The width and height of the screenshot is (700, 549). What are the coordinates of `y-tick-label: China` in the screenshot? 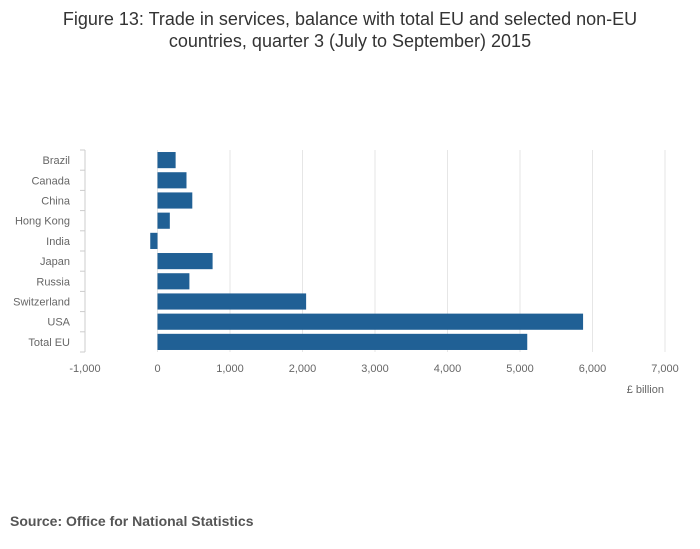 It's located at (56, 202).